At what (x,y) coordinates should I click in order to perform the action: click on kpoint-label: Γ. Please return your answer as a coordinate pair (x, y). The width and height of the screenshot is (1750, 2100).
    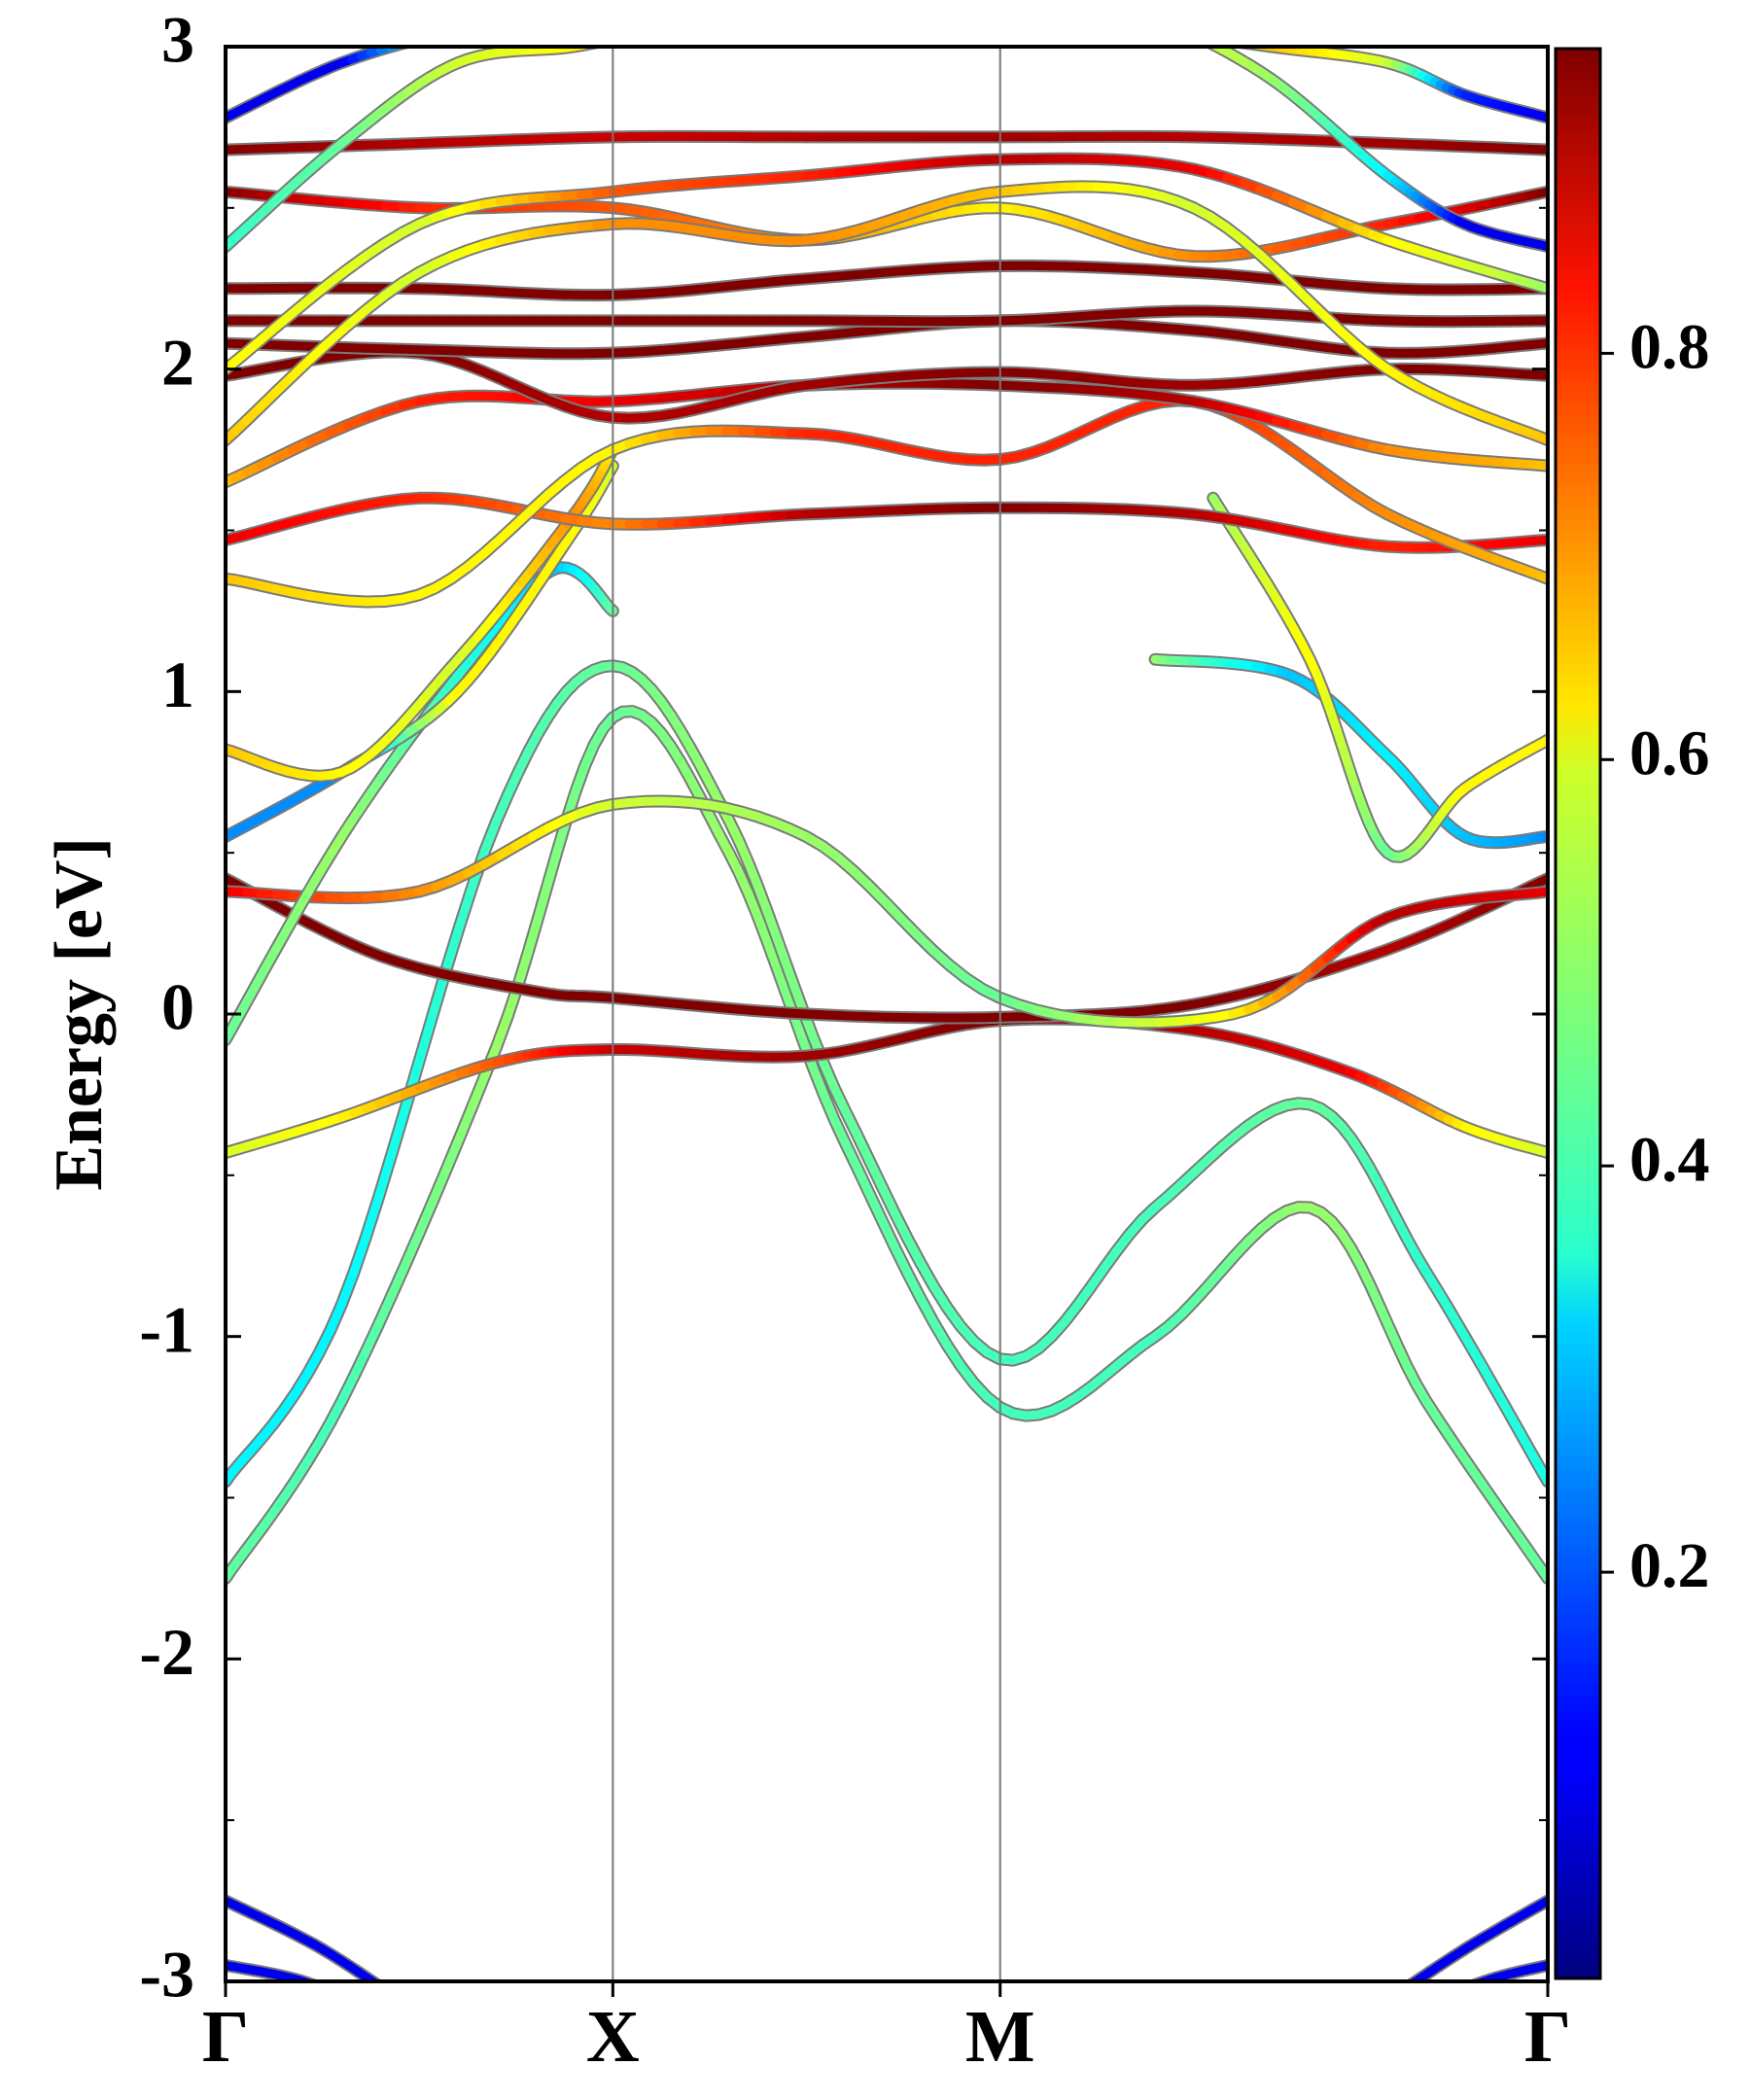
    Looking at the image, I should click on (225, 2037).